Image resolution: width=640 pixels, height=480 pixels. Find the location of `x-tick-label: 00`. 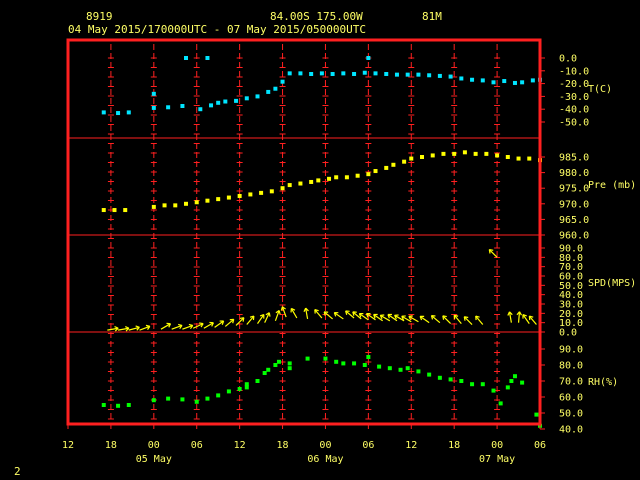

x-tick-label: 00 is located at coordinates (325, 445).